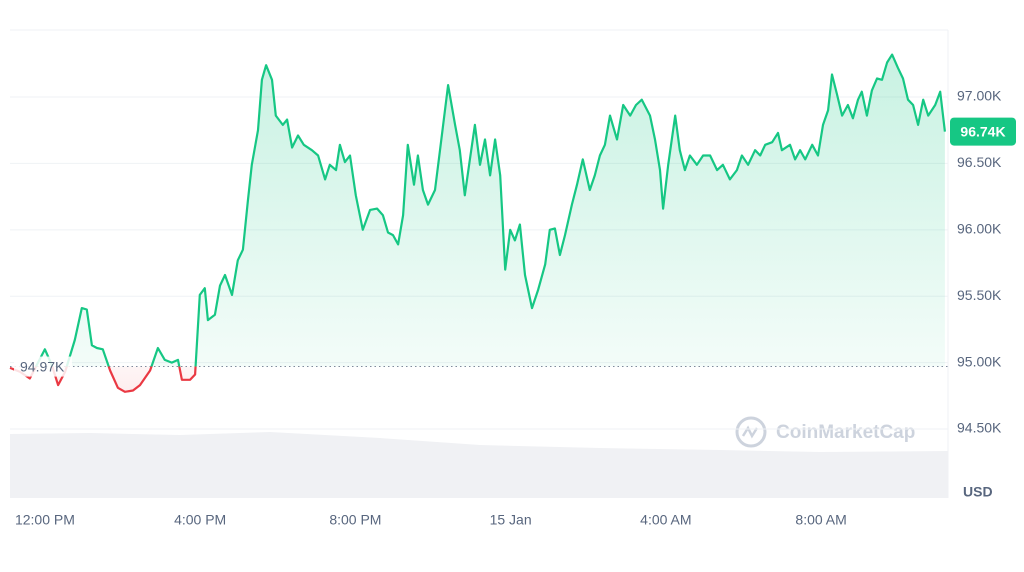  I want to click on watermark: CoinMarketCap, so click(825, 432).